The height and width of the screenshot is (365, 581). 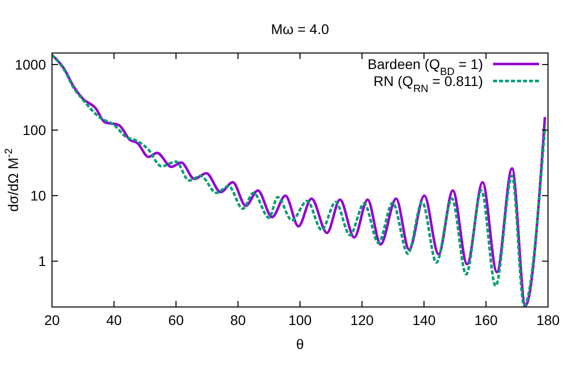 I want to click on x-tick-label: 120, so click(x=362, y=320).